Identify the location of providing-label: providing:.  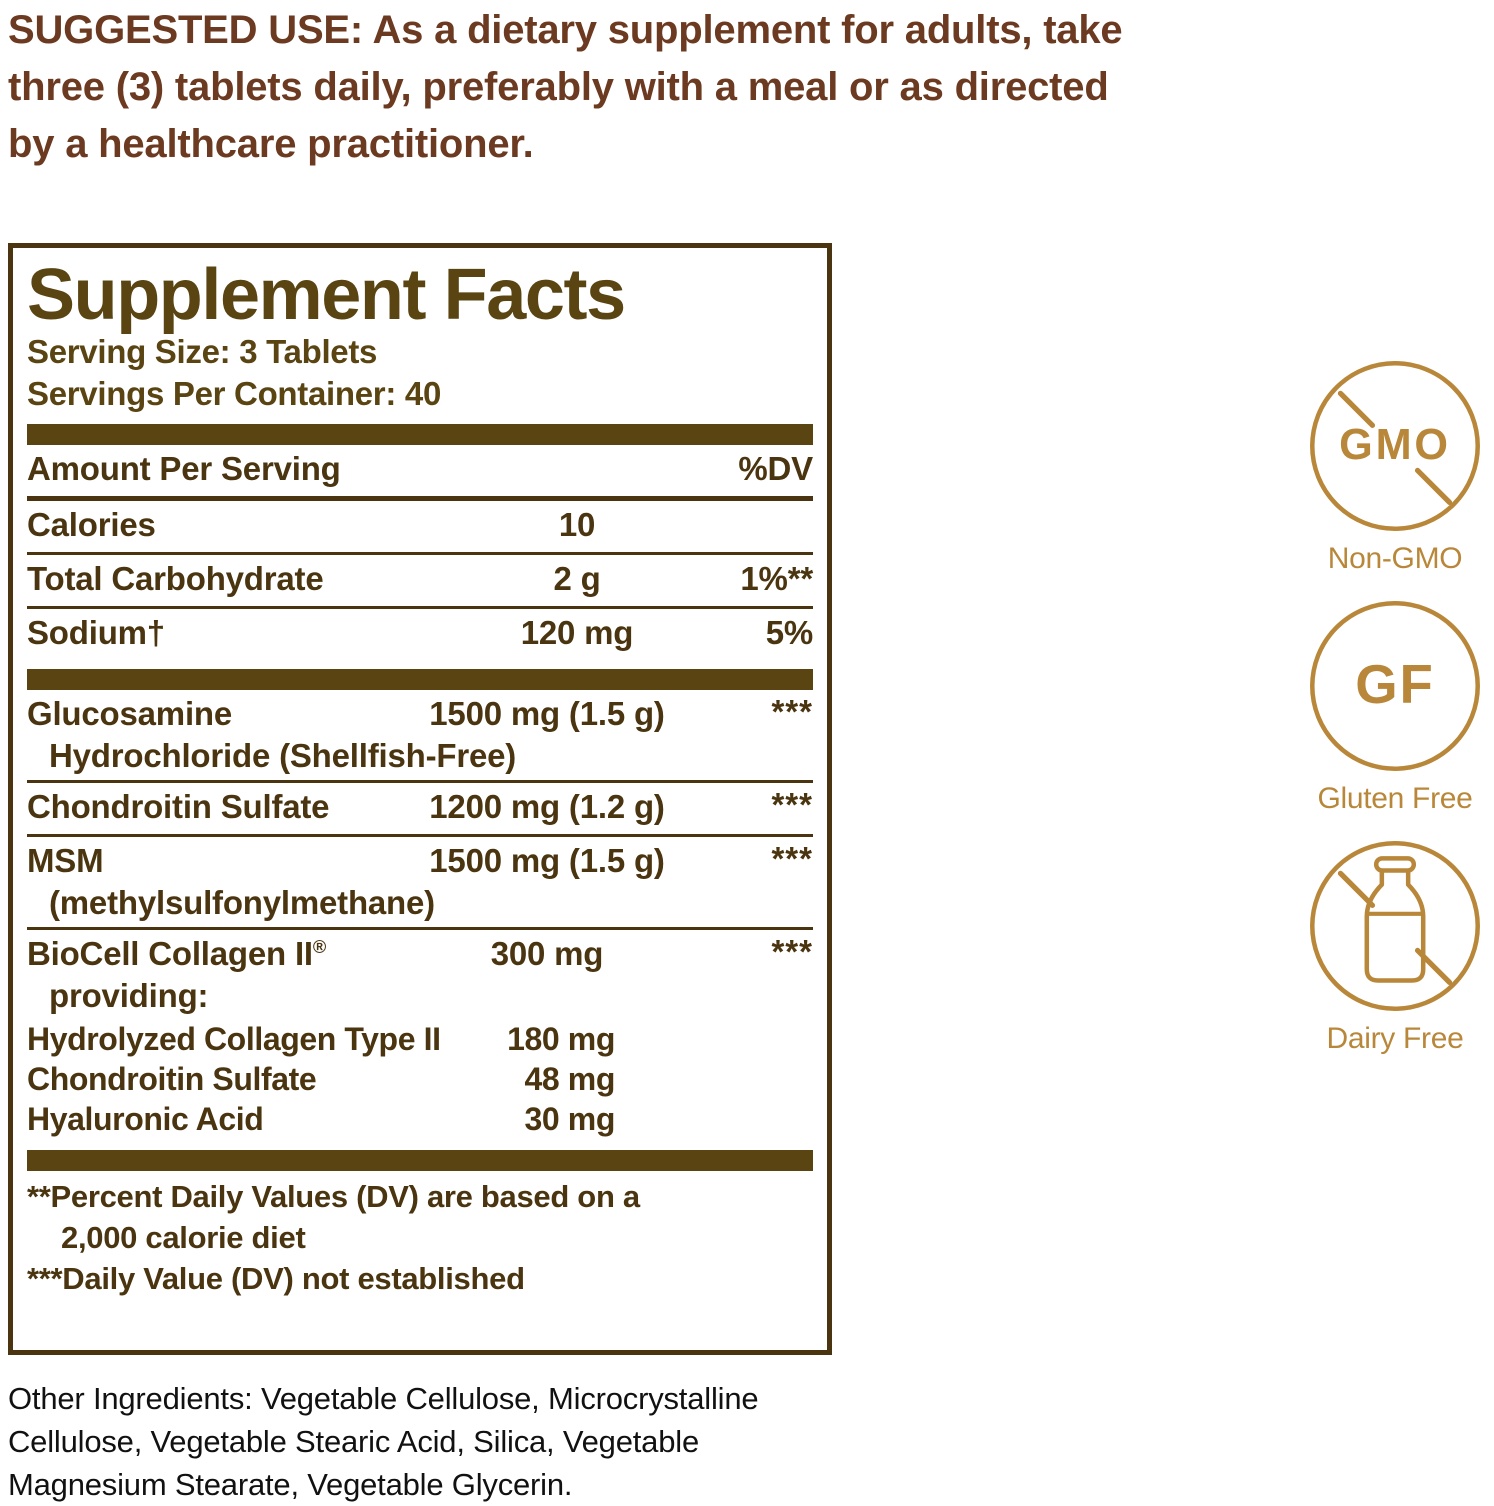
(129, 995).